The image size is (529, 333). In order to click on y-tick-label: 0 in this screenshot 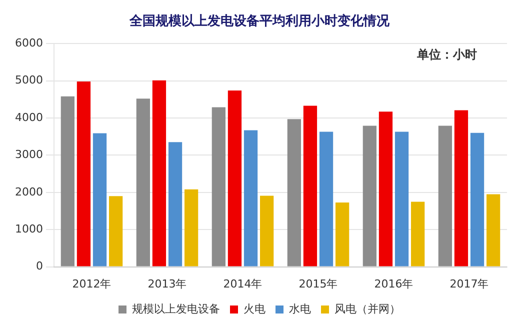, I will do `click(39, 266)`.